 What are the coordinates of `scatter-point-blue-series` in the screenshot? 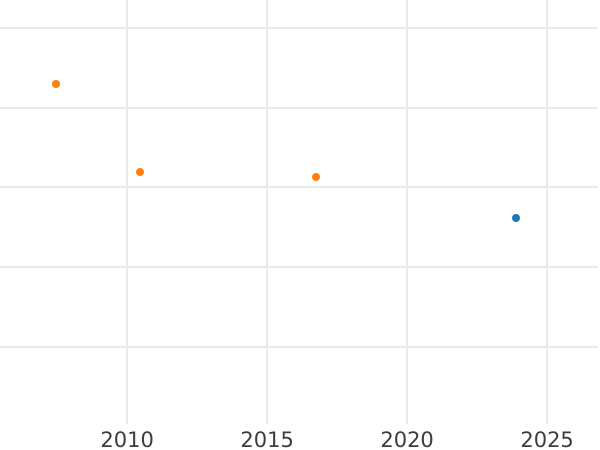 It's located at (516, 218).